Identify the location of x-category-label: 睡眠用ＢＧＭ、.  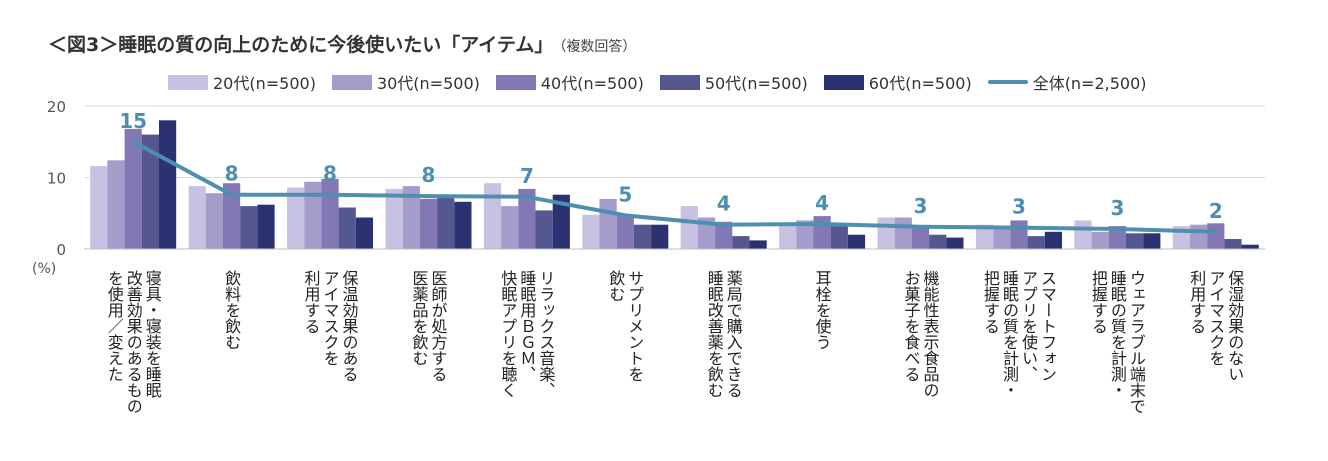
(526, 326).